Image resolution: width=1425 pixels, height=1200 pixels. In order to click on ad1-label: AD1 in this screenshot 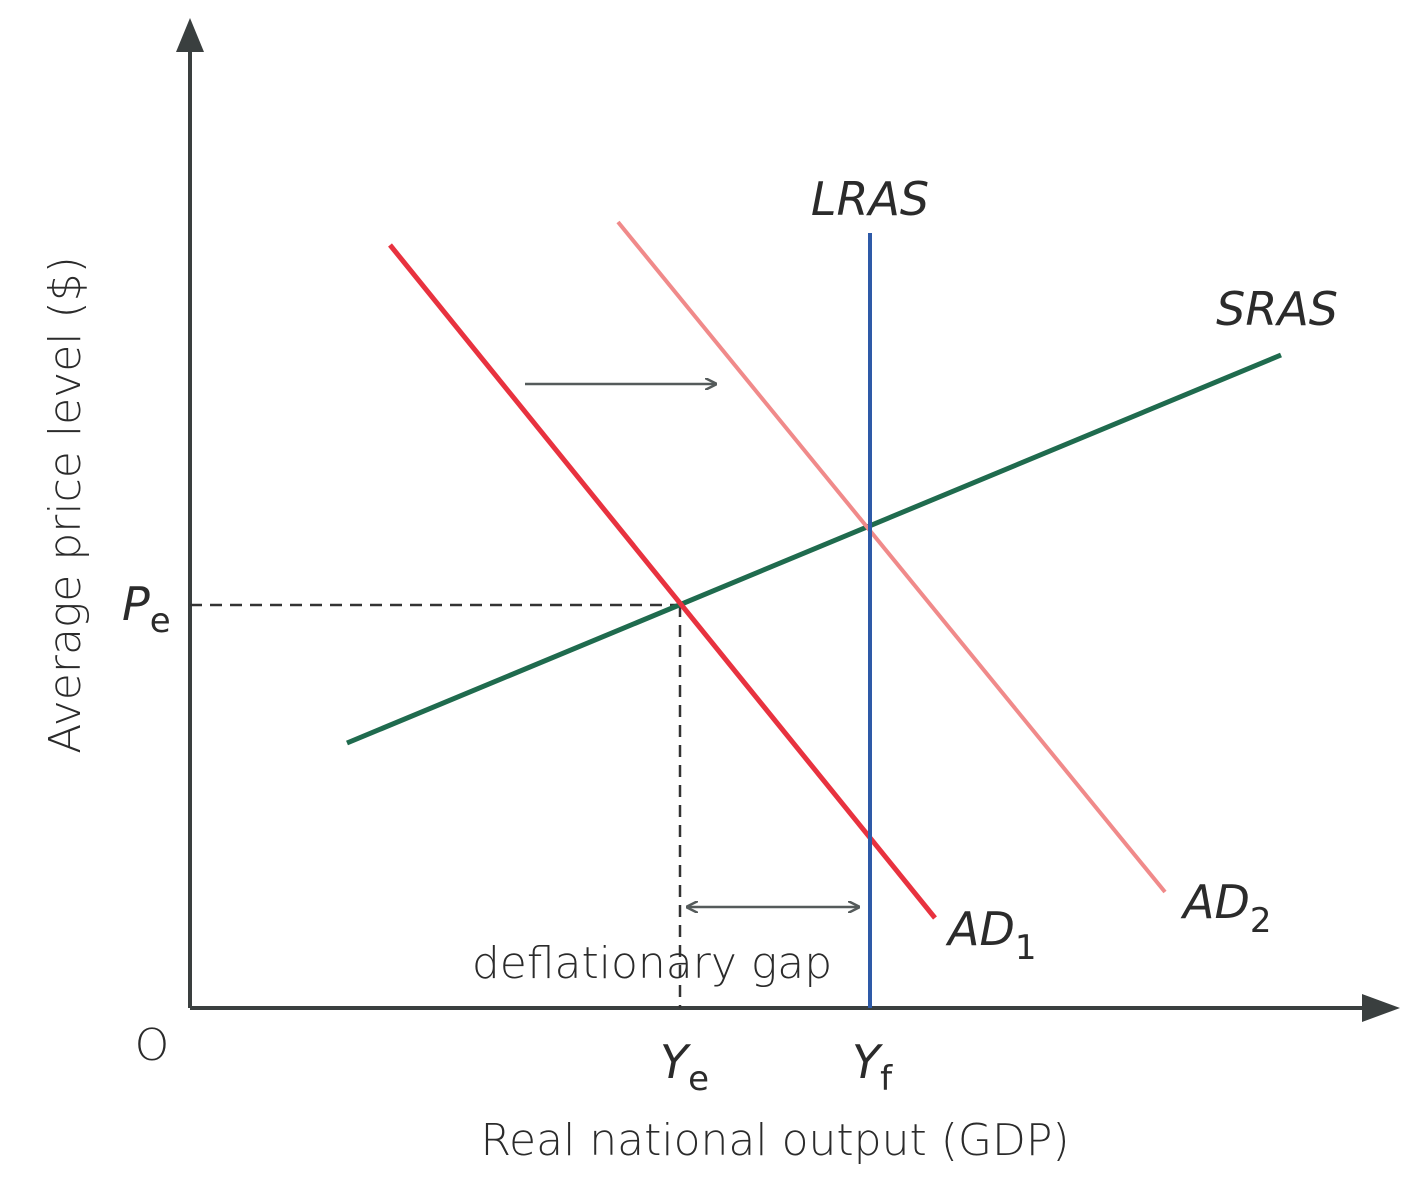, I will do `click(991, 935)`.